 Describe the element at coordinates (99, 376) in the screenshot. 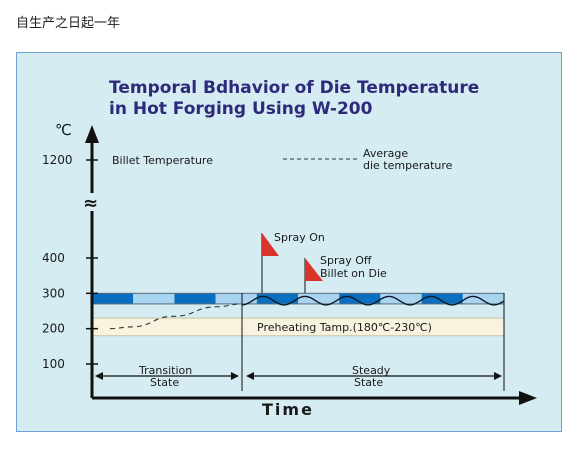

I see `transition-arrow-left-head` at that location.